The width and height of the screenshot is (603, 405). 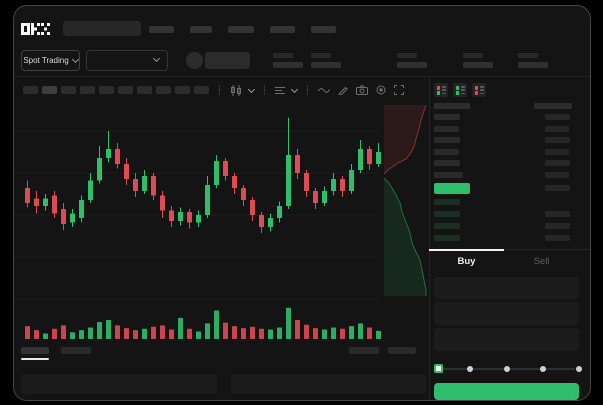 I want to click on chart-toolbar, so click(x=215, y=90).